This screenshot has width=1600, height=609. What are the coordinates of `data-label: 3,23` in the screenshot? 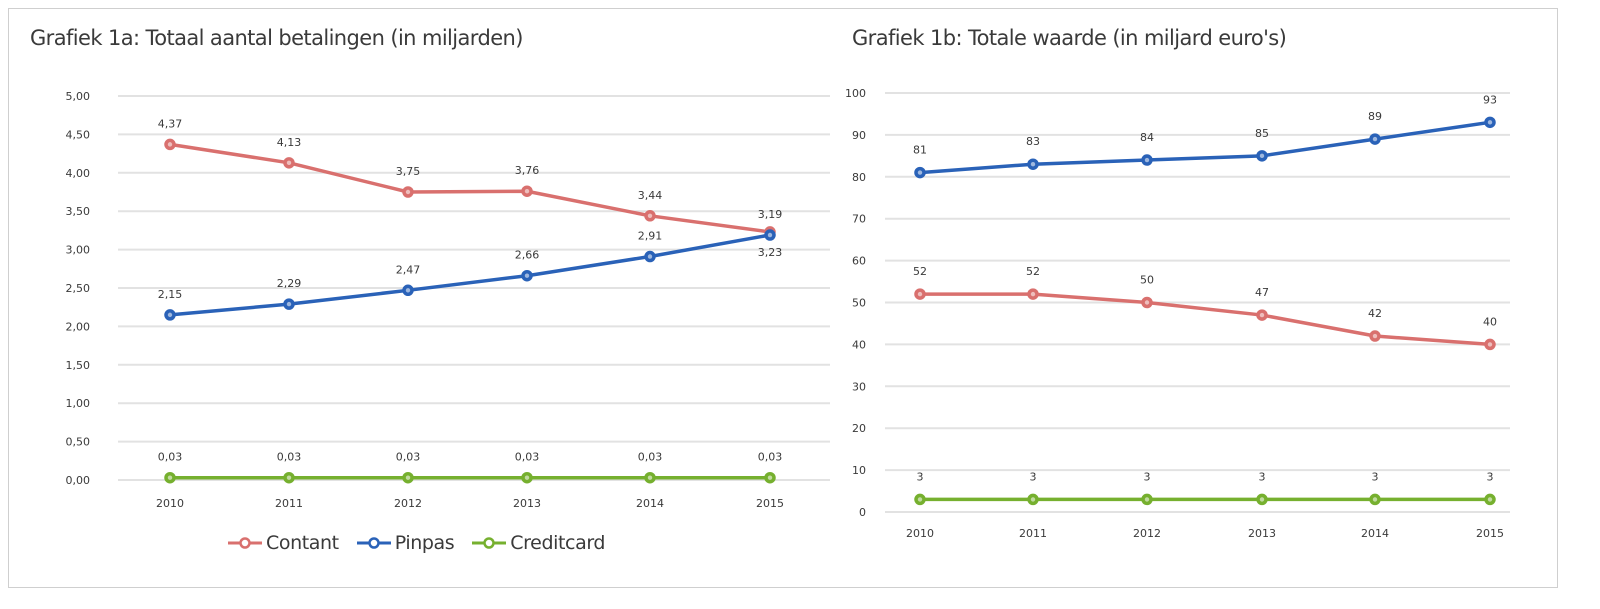 It's located at (770, 252).